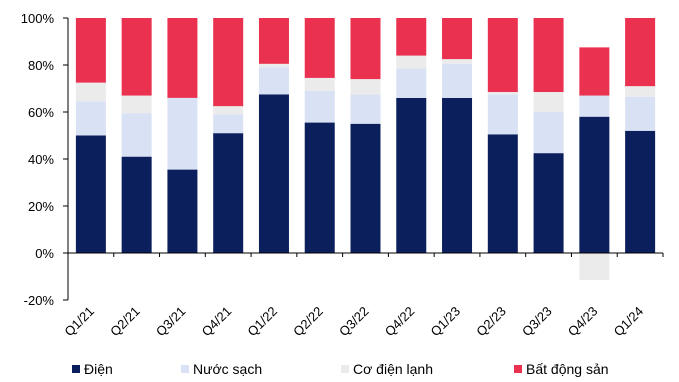  What do you see at coordinates (39, 300) in the screenshot?
I see `y-tick-label: -20%` at bounding box center [39, 300].